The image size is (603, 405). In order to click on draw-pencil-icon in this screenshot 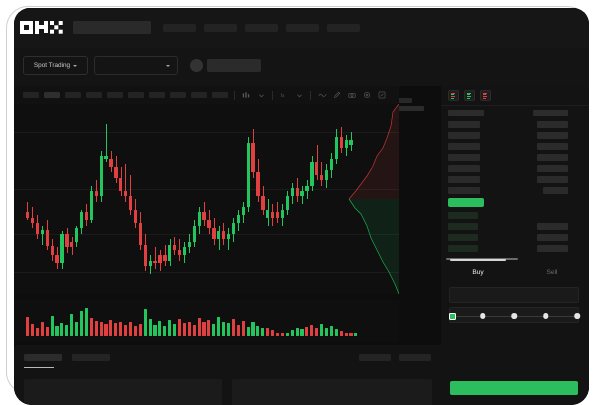, I will do `click(337, 95)`.